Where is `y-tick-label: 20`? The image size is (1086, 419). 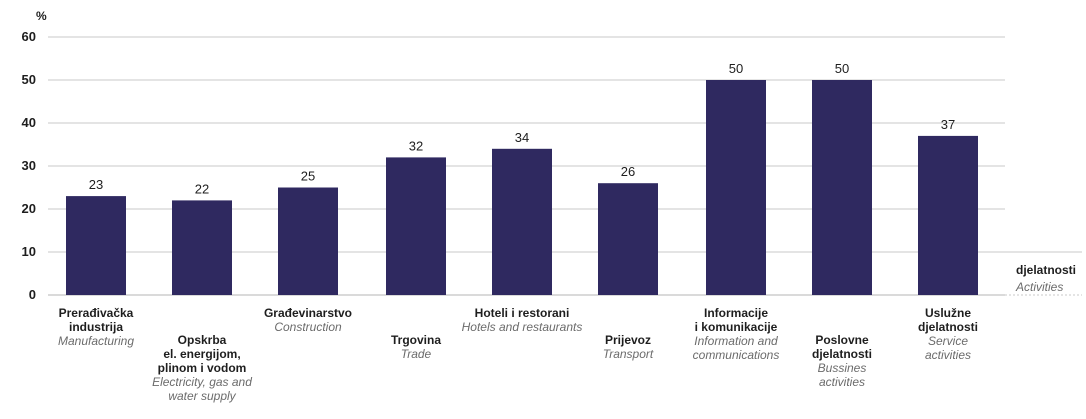 y-tick-label: 20 is located at coordinates (29, 208).